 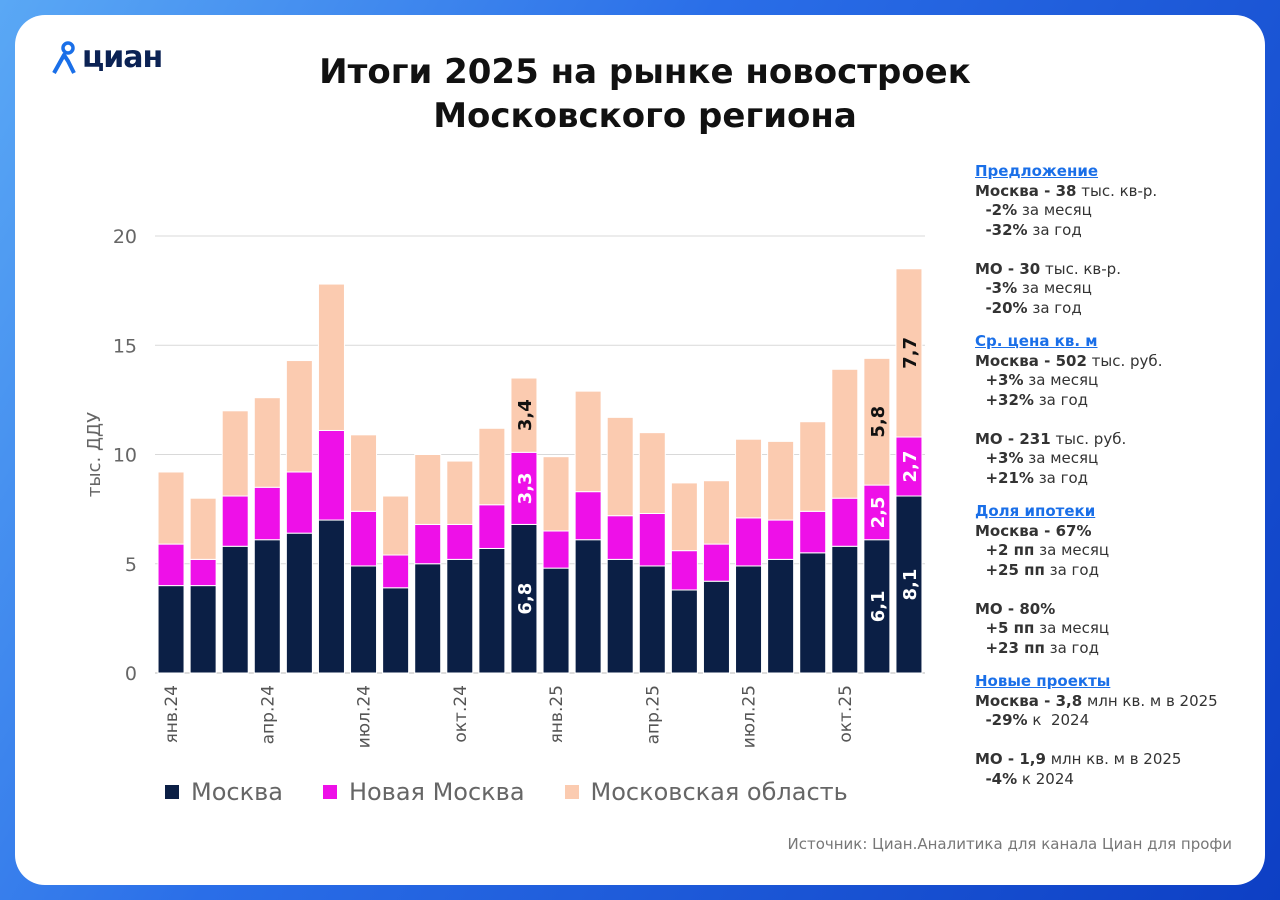 I want to click on y-tick-label: 15, so click(x=125, y=346).